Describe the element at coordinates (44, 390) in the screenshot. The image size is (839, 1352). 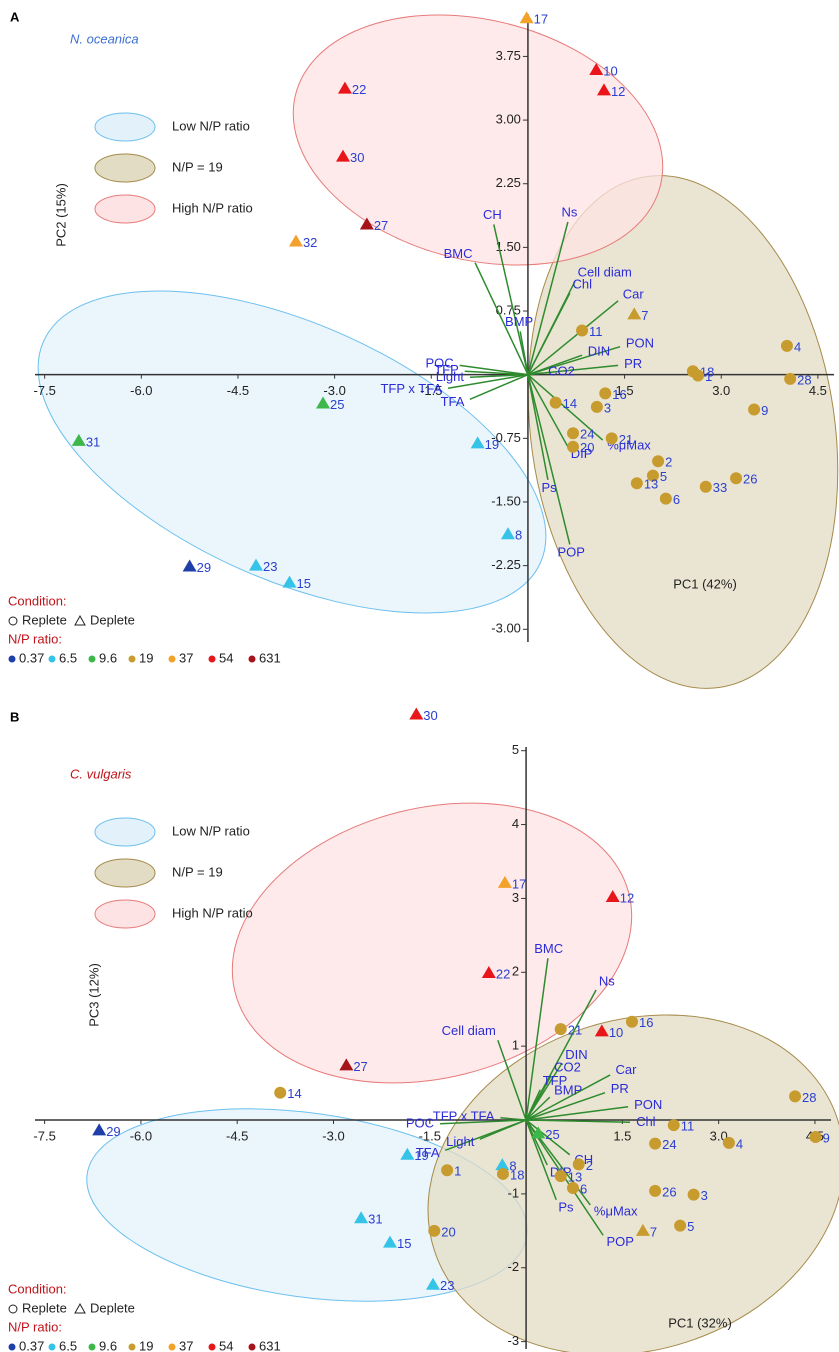
I see `x-tick-label: -7.5` at that location.